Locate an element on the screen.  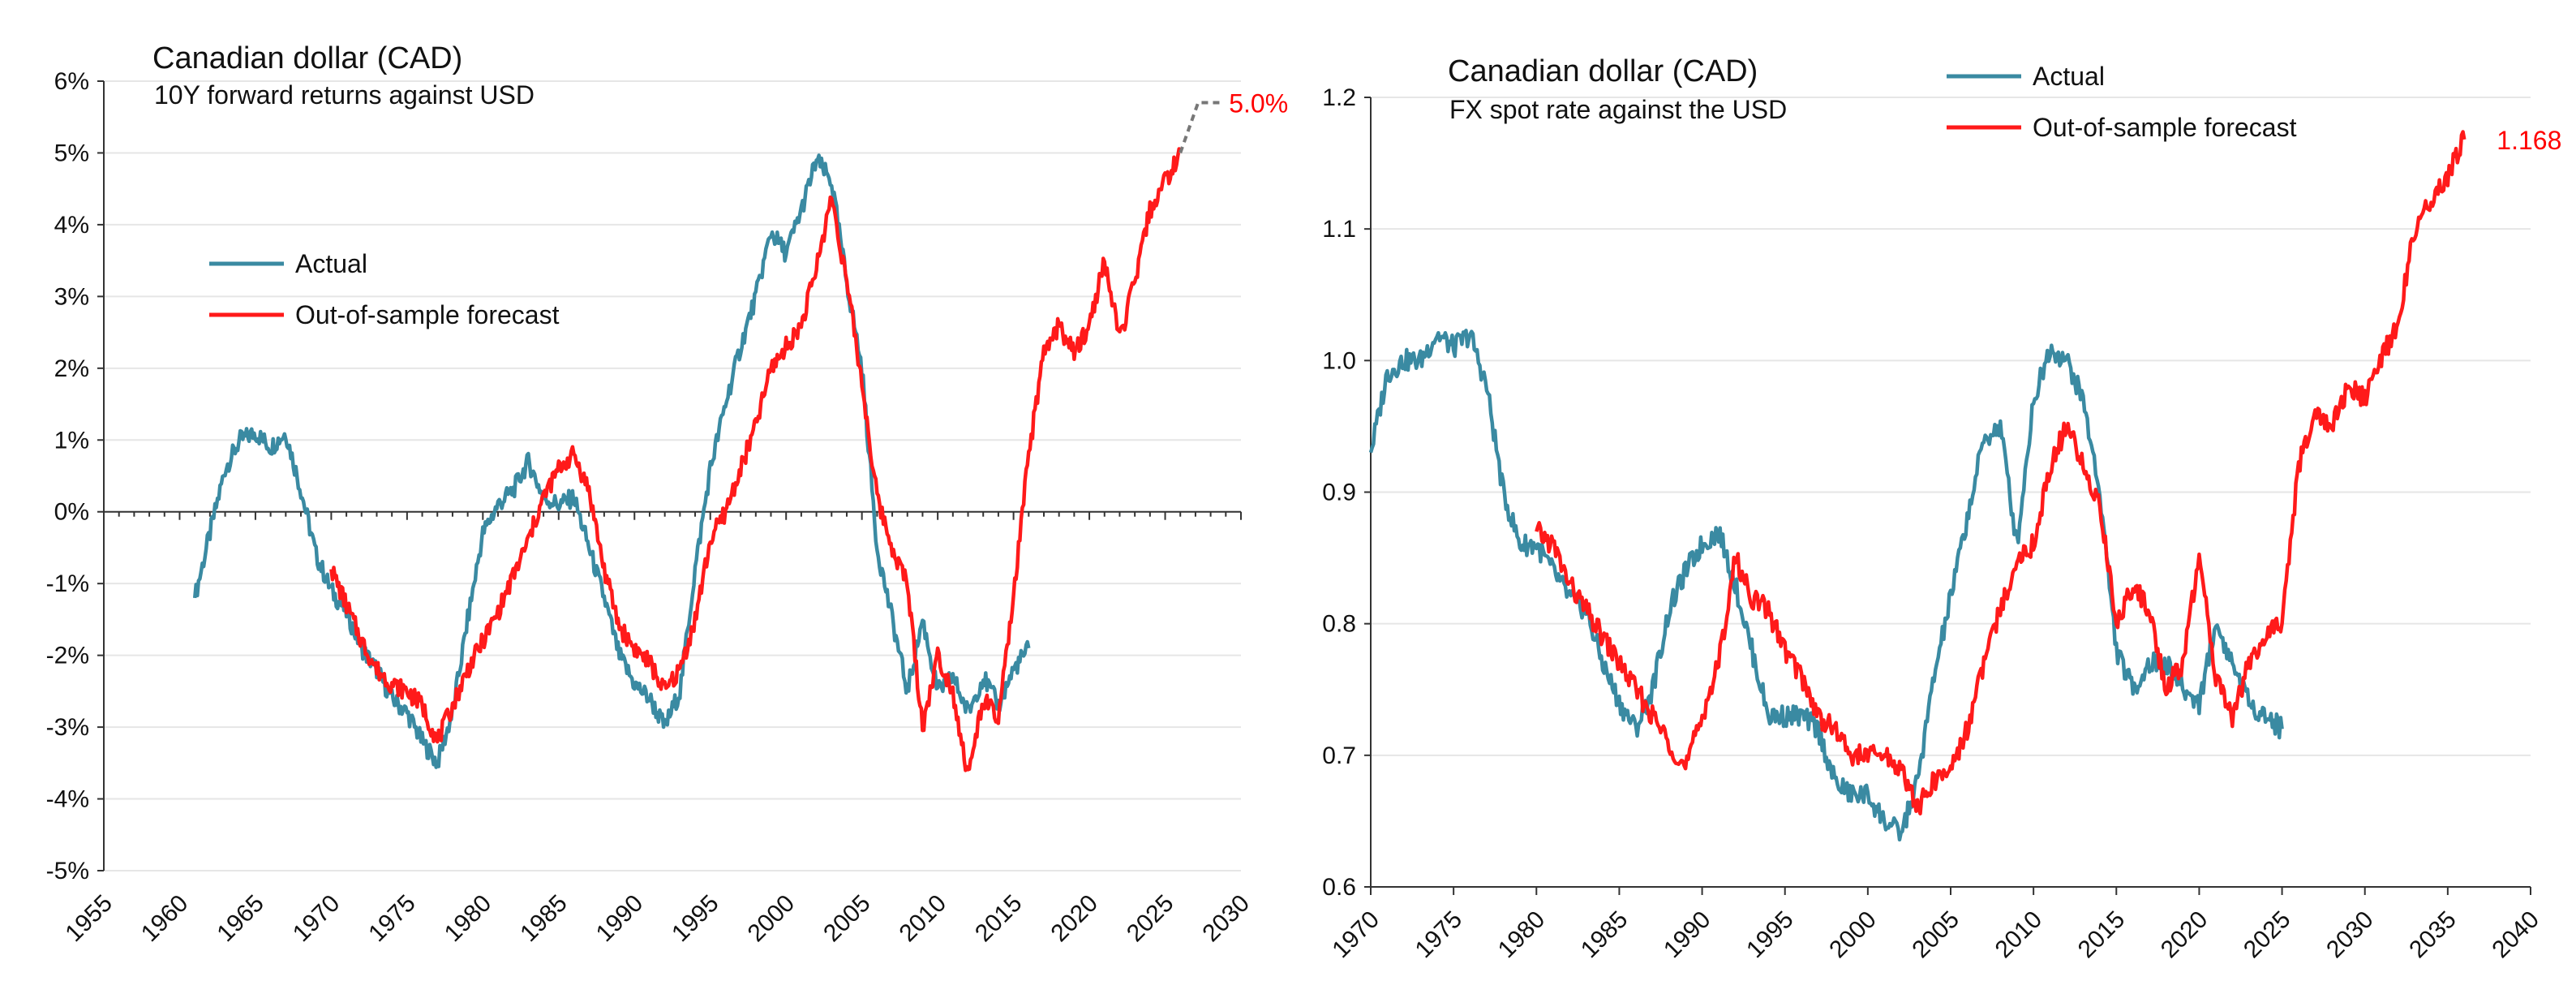
y-tick-label: 0.8 is located at coordinates (1339, 624).